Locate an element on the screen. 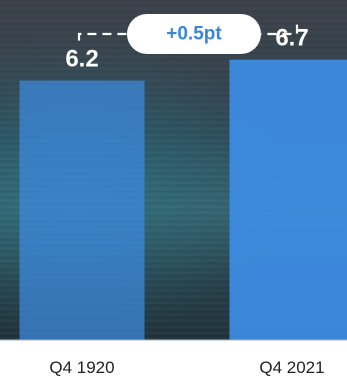  value-labels: 6.2 6.7 is located at coordinates (186, 49).